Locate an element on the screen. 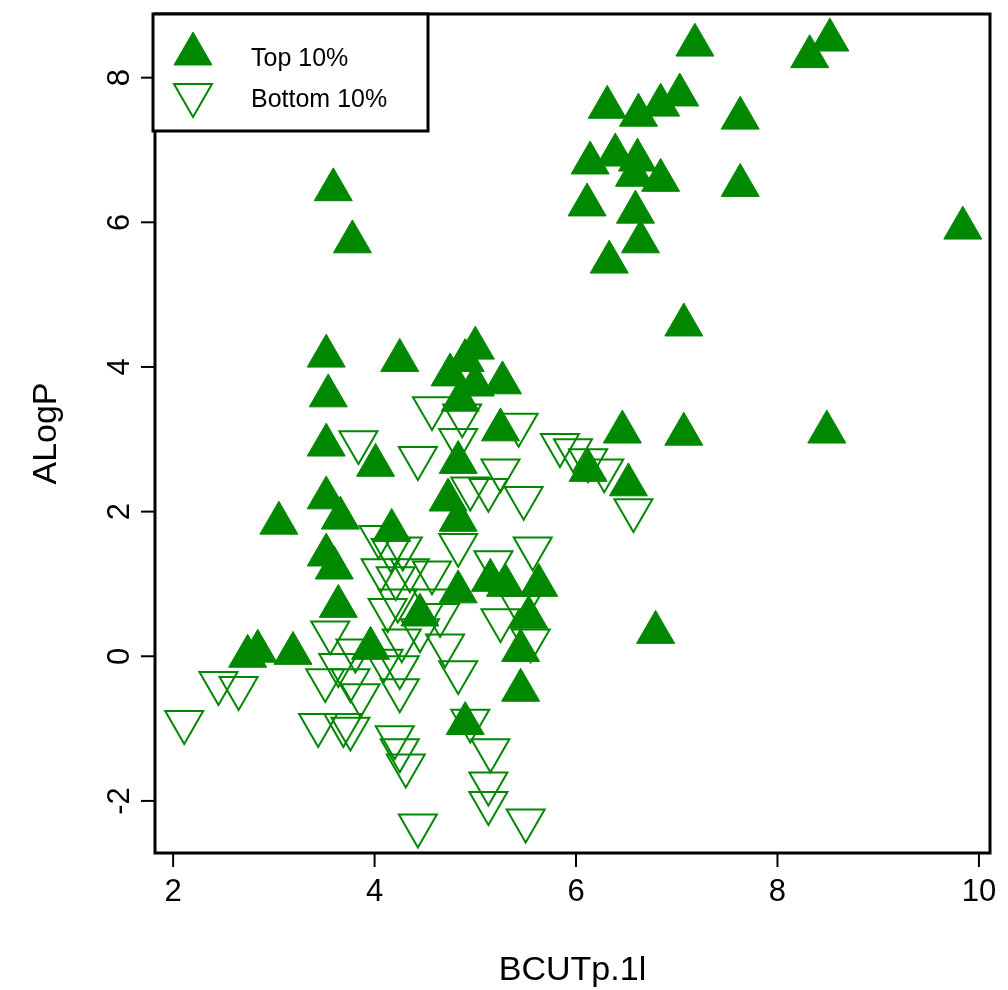  y-tick-label: 8 is located at coordinates (118, 78).